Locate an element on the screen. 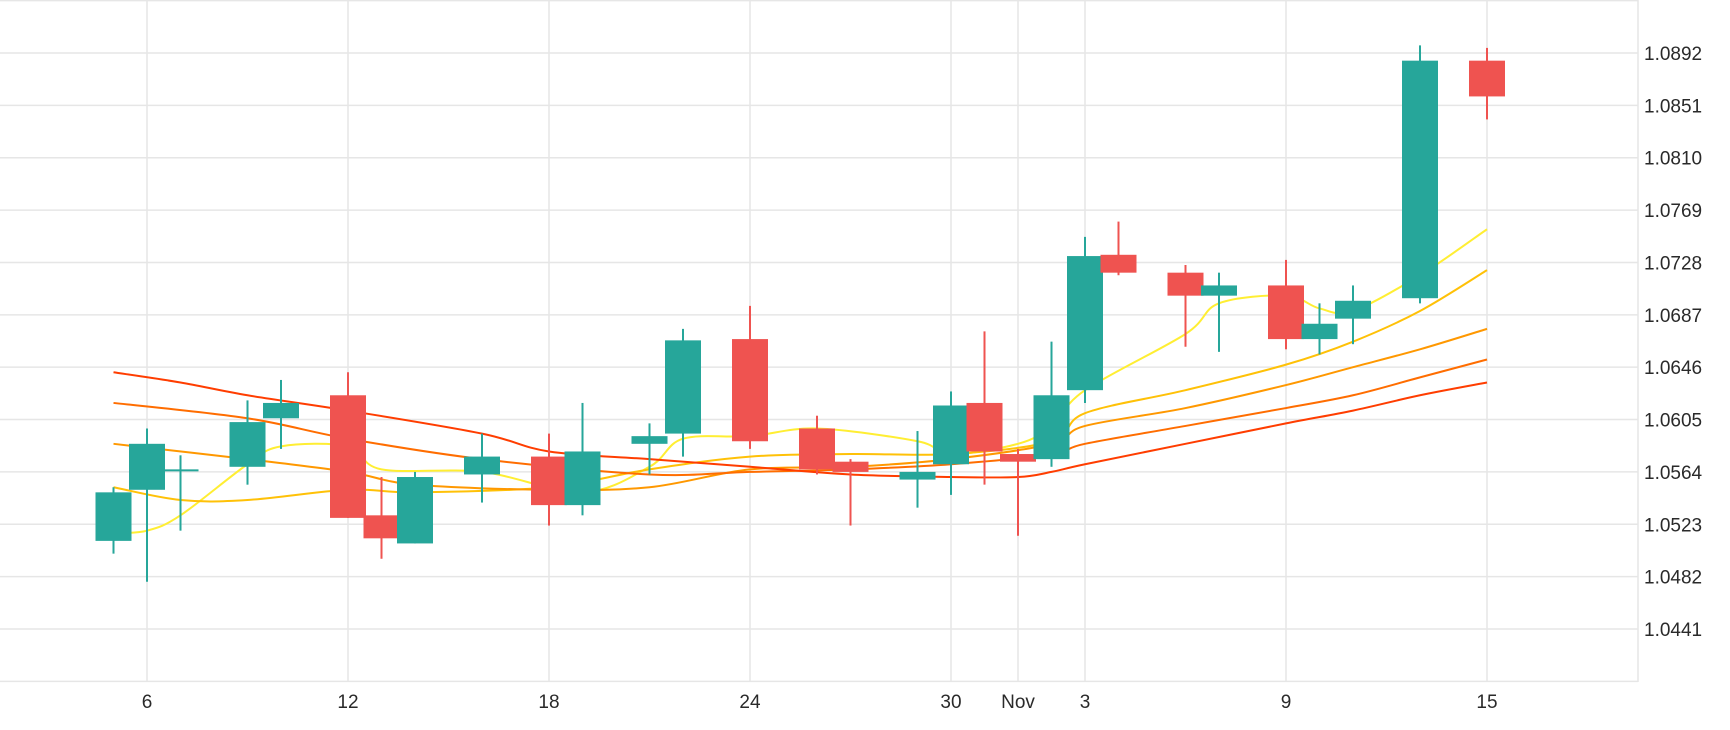 The height and width of the screenshot is (730, 1730). date-tick-label: 9 is located at coordinates (1286, 702).